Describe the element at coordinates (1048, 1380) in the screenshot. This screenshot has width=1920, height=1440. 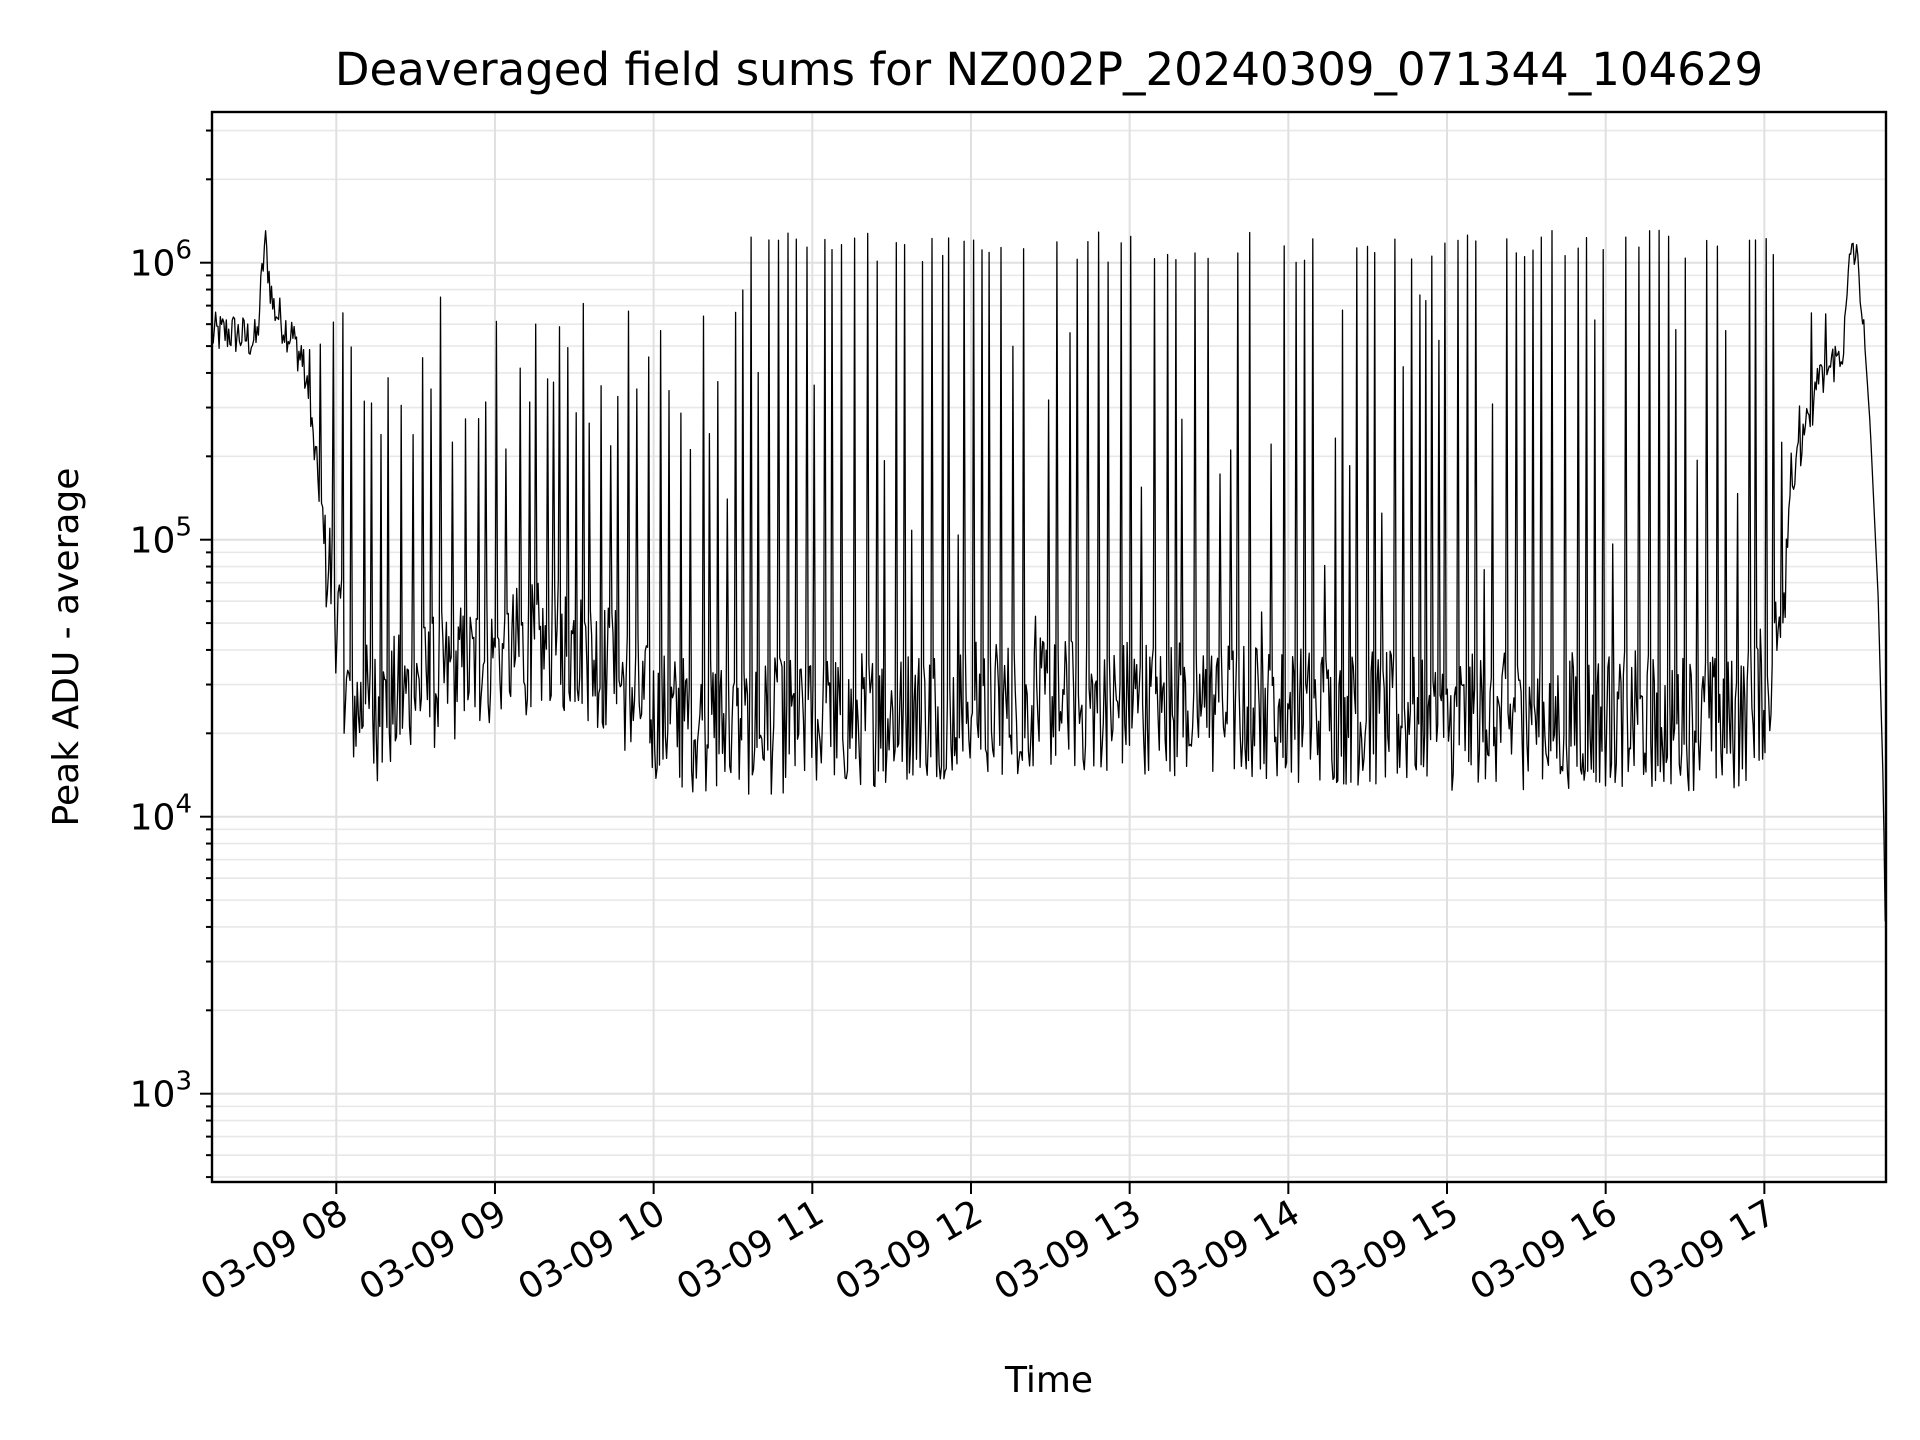
I see `x-axis-label: Time` at that location.